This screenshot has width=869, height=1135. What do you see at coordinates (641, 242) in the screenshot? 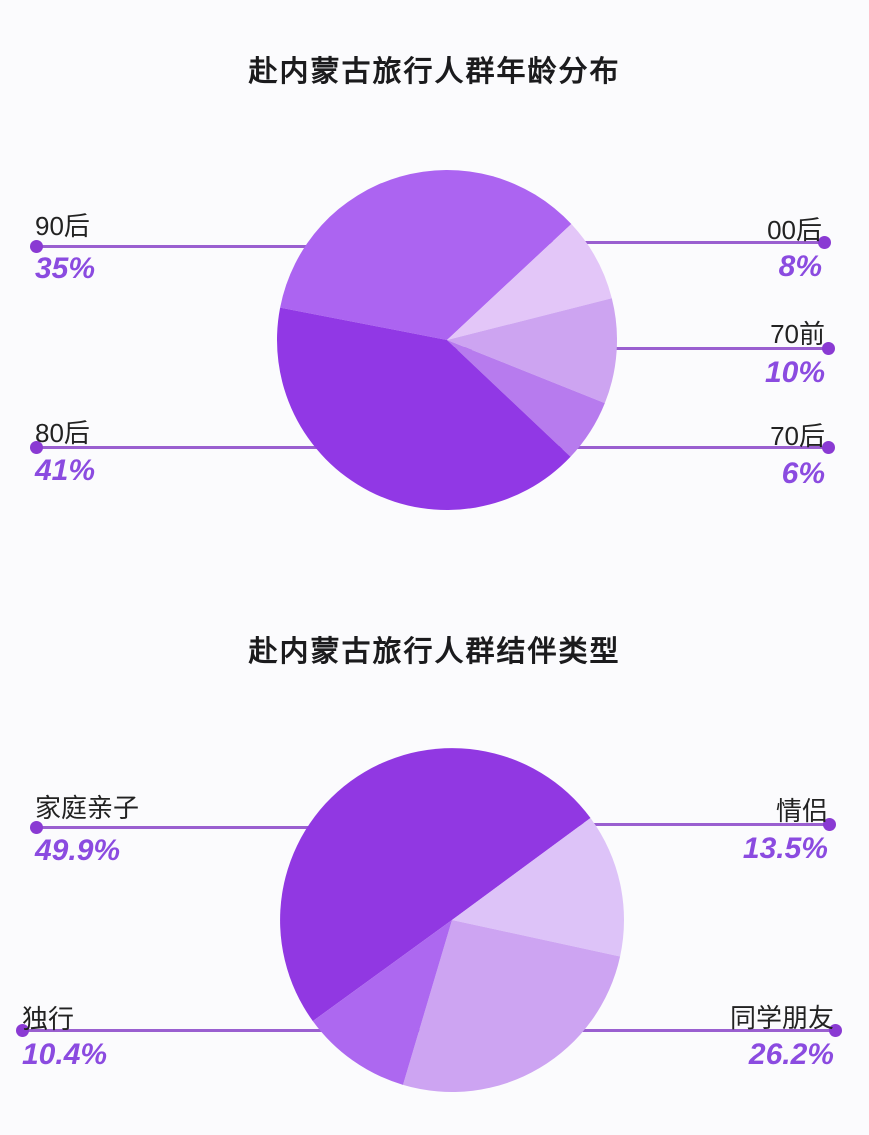
I see `callout-line-00s` at bounding box center [641, 242].